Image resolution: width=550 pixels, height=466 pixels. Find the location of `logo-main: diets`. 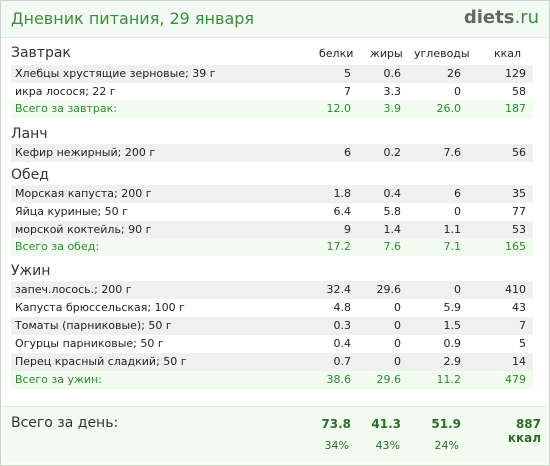

logo-main: diets is located at coordinates (489, 17).